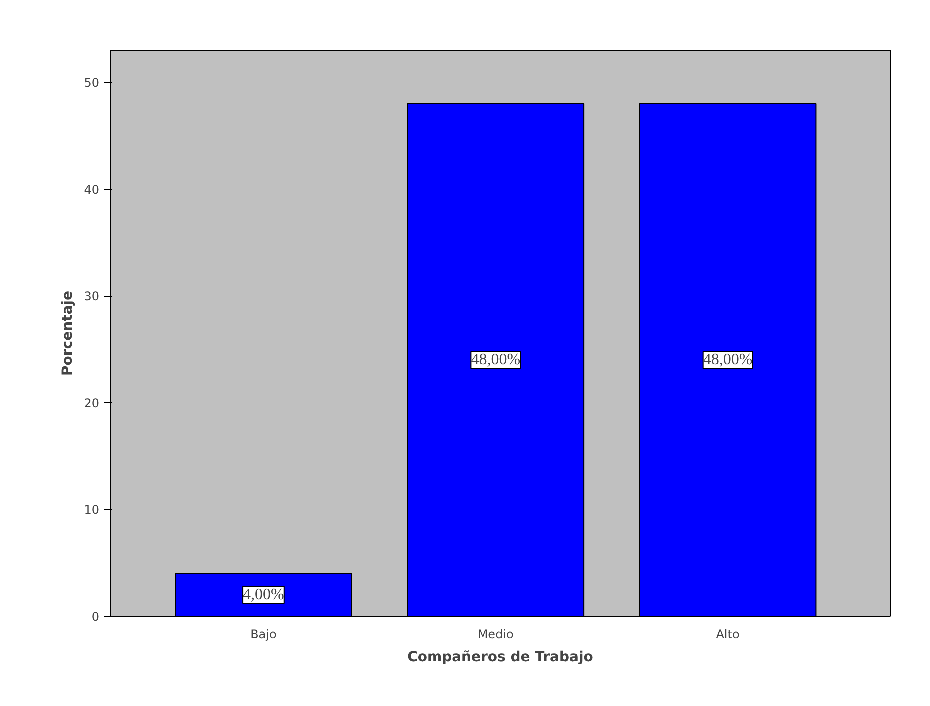 This screenshot has width=930, height=706. I want to click on y-tick-label: 20, so click(92, 403).